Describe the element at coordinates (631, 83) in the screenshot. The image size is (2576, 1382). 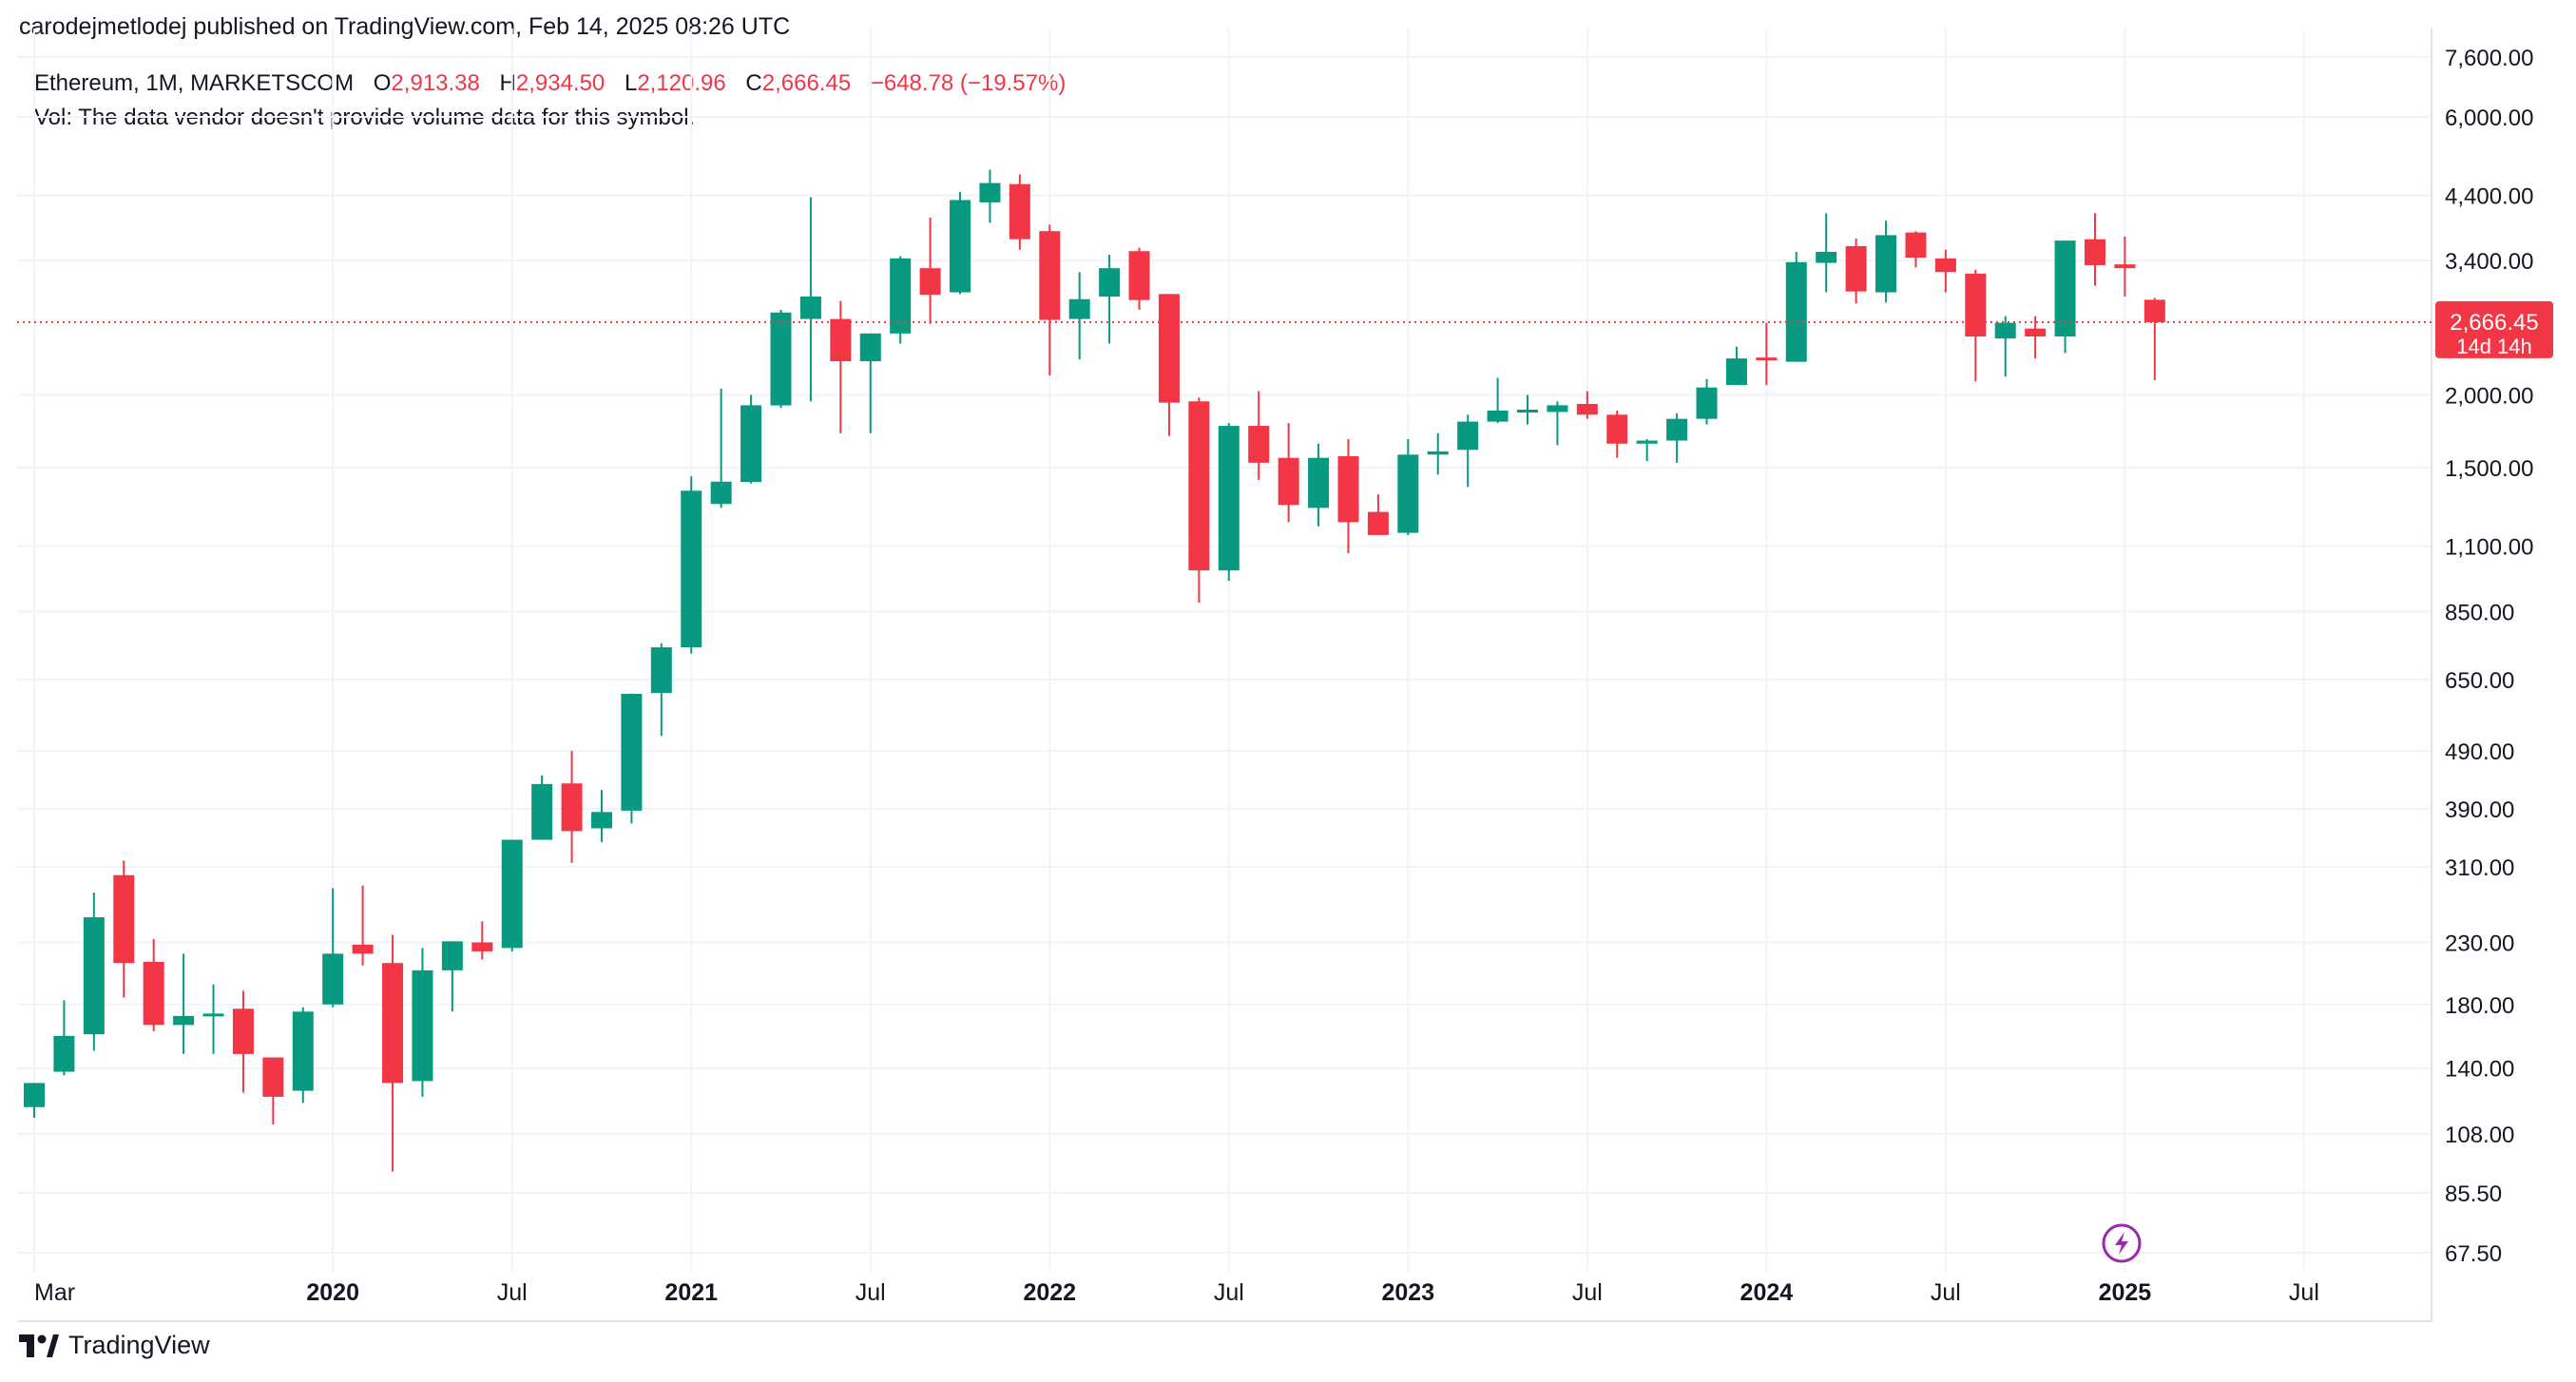
I see `low-label: L` at that location.